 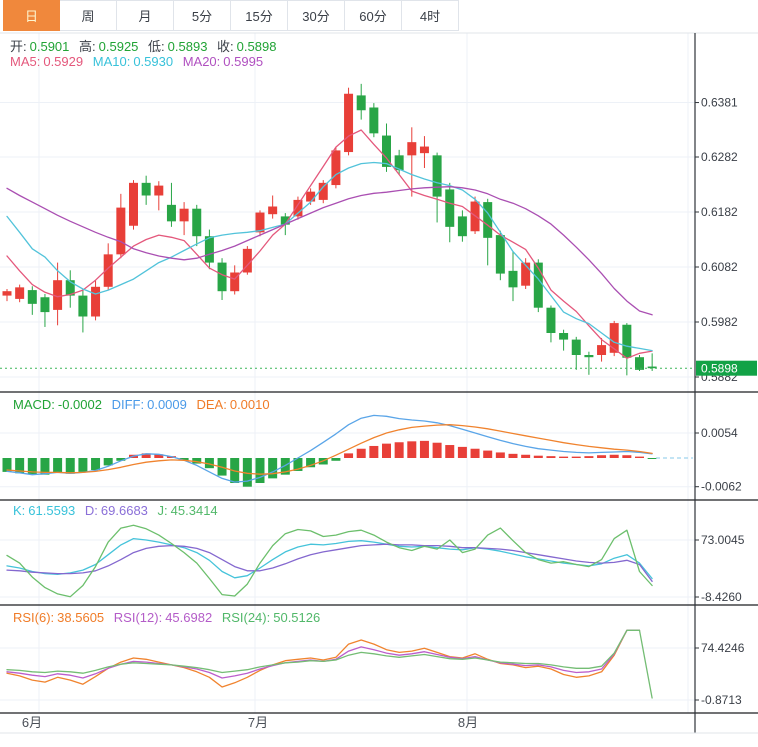 What do you see at coordinates (111, 61) in the screenshot?
I see `ma10-label: MA10:` at bounding box center [111, 61].